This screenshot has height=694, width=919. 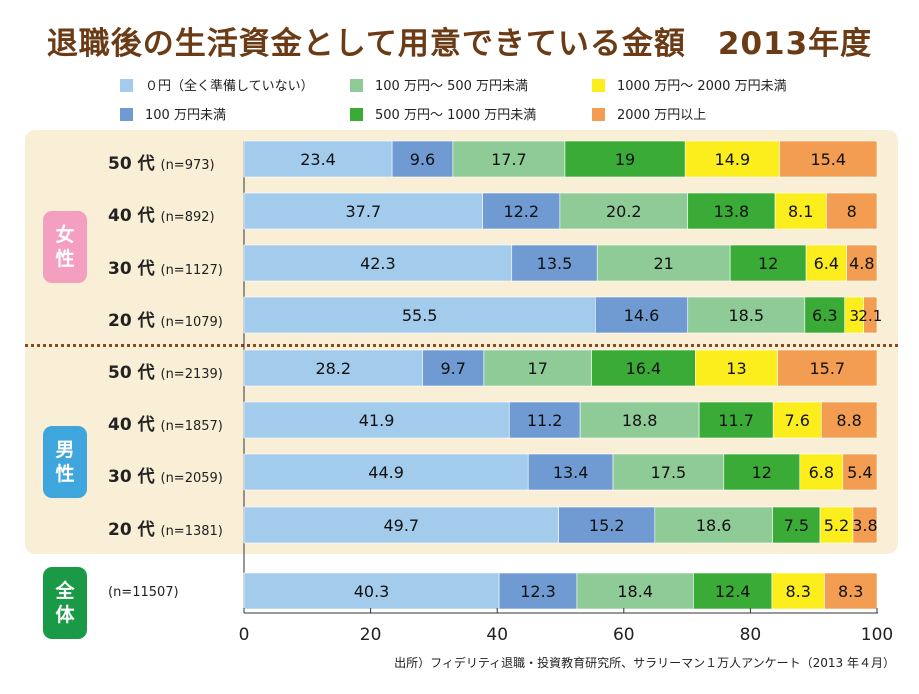 What do you see at coordinates (461, 345) in the screenshot?
I see `gender-divider` at bounding box center [461, 345].